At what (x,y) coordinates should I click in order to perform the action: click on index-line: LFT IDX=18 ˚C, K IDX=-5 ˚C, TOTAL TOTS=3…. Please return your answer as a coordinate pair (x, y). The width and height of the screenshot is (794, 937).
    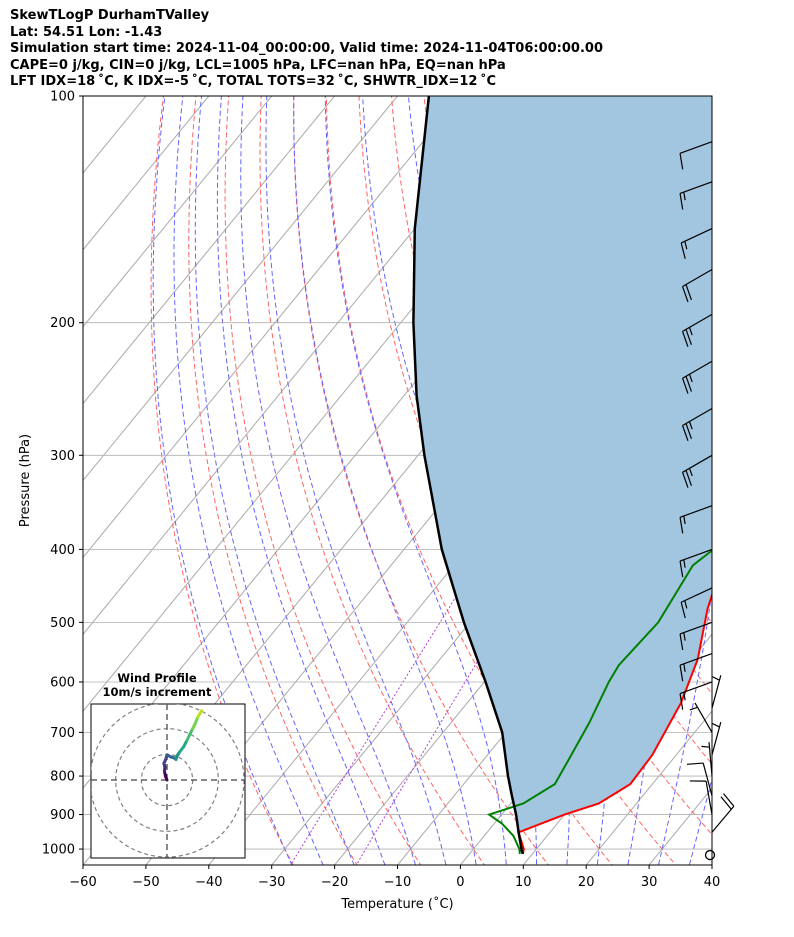
    Looking at the image, I should click on (253, 81).